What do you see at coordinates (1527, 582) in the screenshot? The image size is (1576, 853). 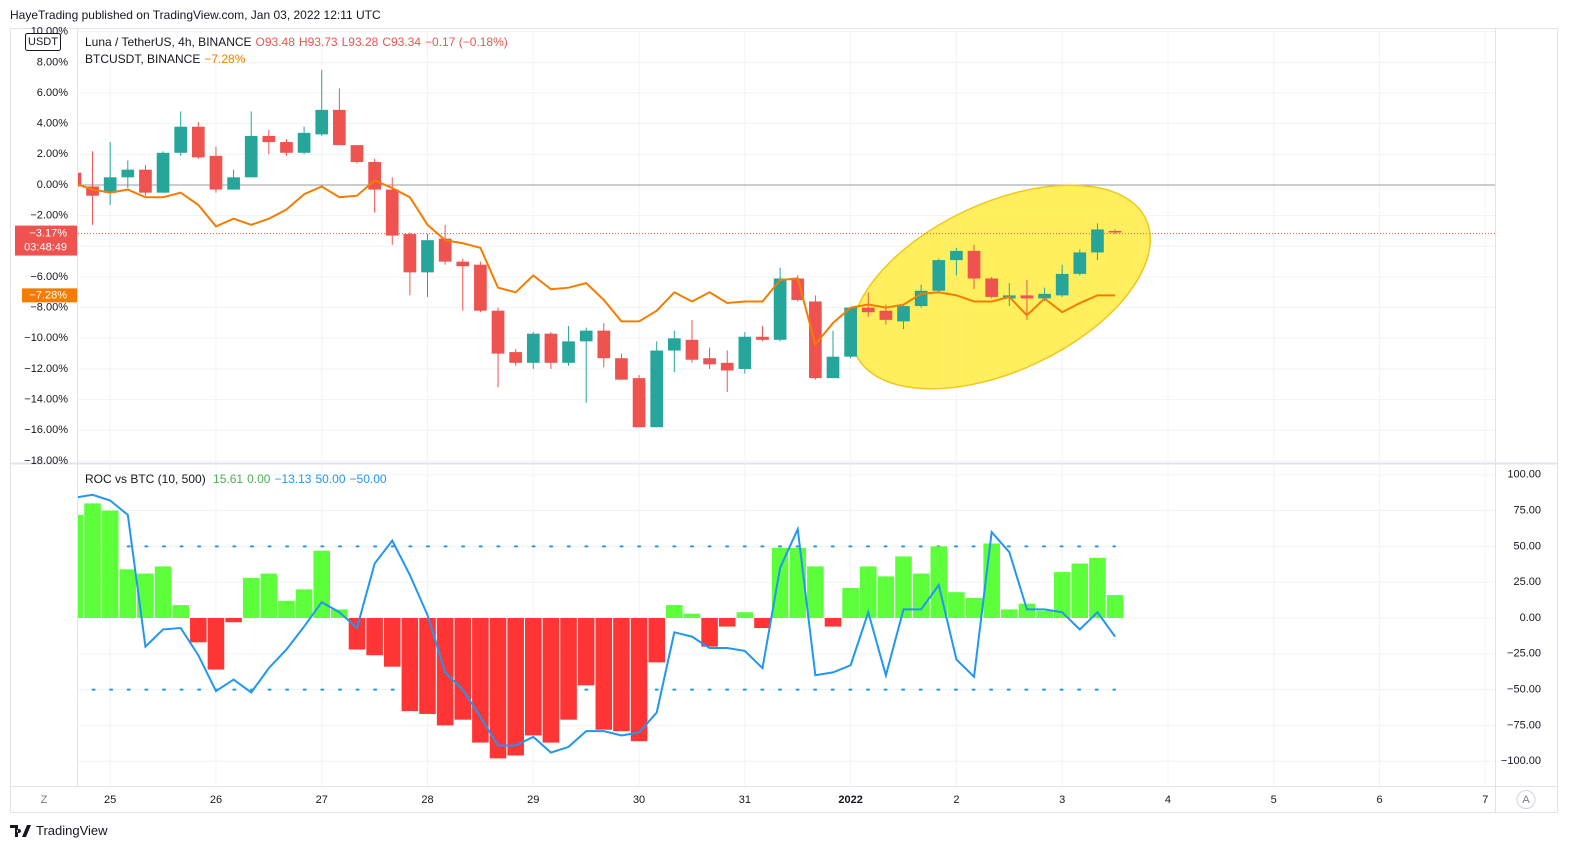 I see `y-tick-label: 25.00` at bounding box center [1527, 582].